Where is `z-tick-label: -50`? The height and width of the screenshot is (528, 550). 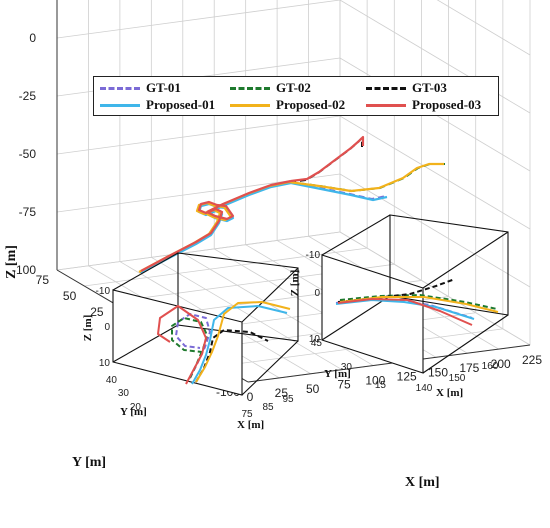
z-tick-label: -50 is located at coordinates (28, 154).